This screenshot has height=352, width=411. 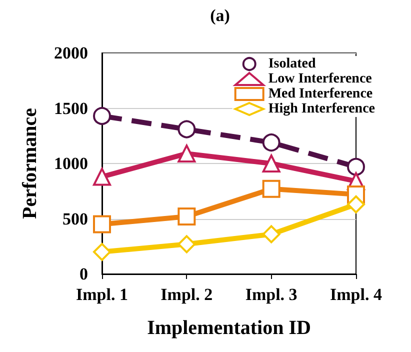 I want to click on y-tick-label: 500, so click(x=75, y=218).